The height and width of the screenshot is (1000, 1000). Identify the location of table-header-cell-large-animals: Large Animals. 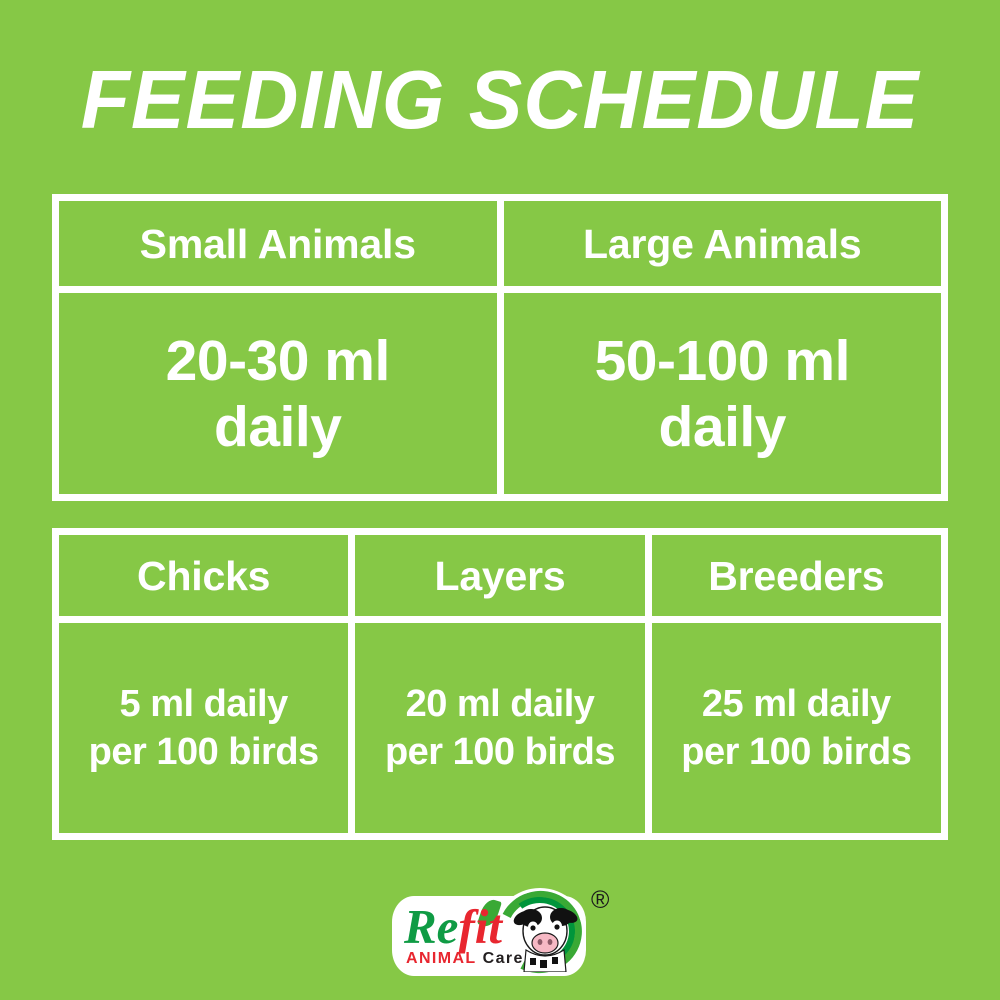
(719, 243).